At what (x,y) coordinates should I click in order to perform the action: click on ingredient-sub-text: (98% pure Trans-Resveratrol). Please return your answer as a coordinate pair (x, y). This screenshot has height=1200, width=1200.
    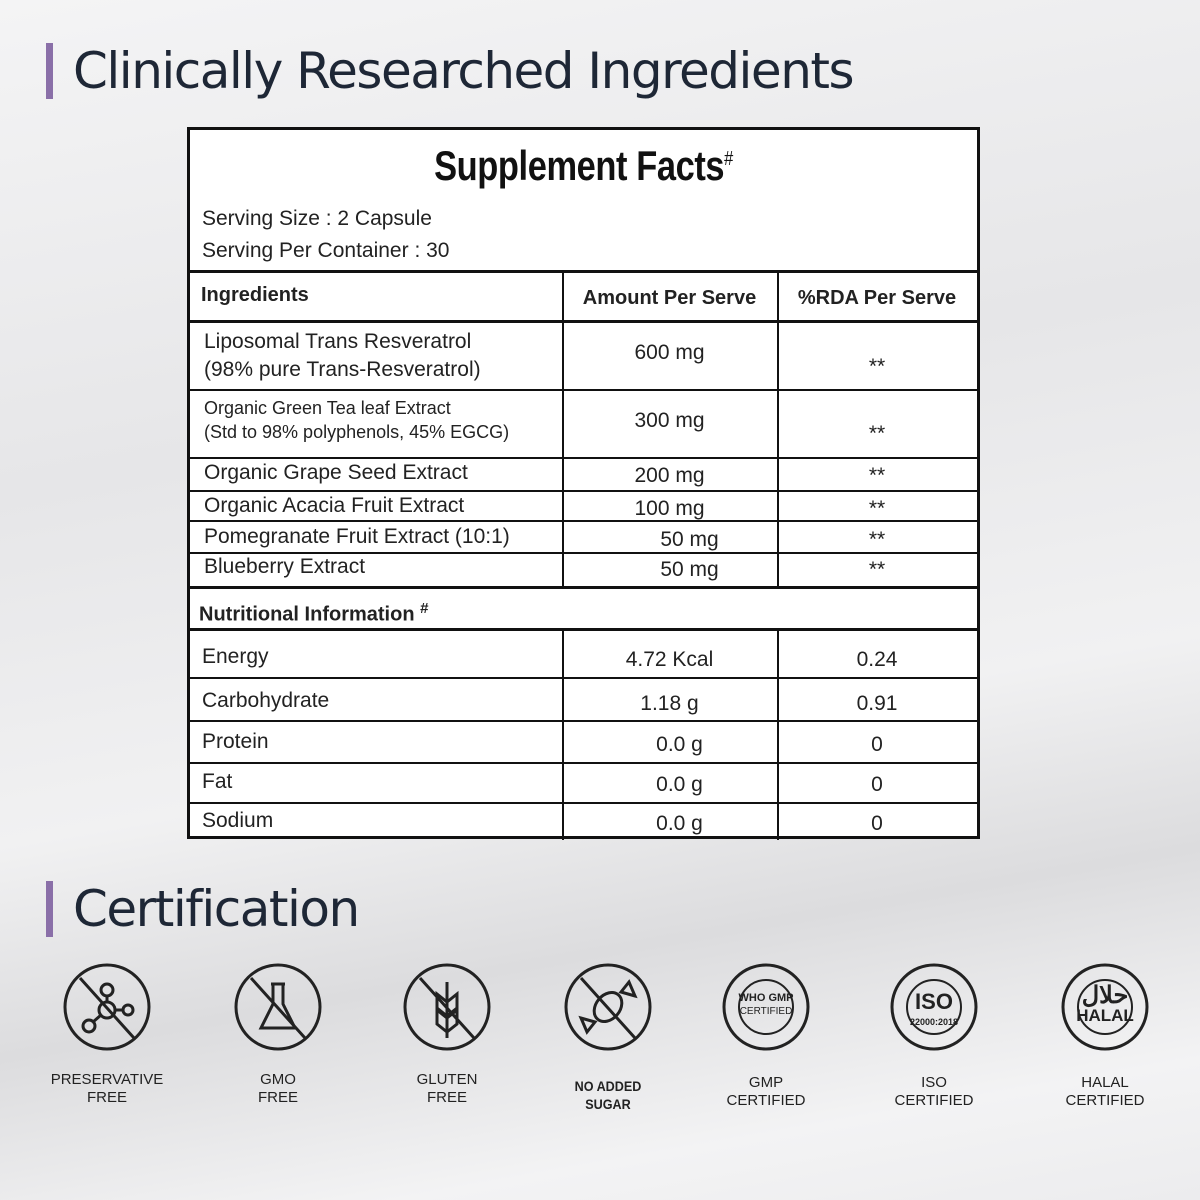
    Looking at the image, I should click on (342, 369).